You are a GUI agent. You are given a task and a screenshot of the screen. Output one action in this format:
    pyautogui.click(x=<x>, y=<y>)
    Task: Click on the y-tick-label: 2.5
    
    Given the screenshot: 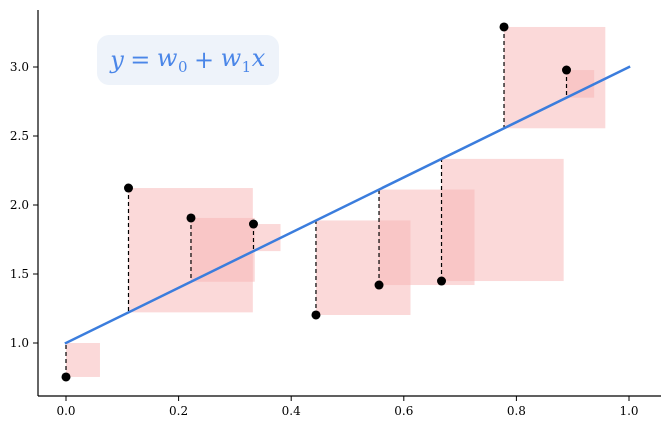 What is the action you would take?
    pyautogui.click(x=19, y=136)
    